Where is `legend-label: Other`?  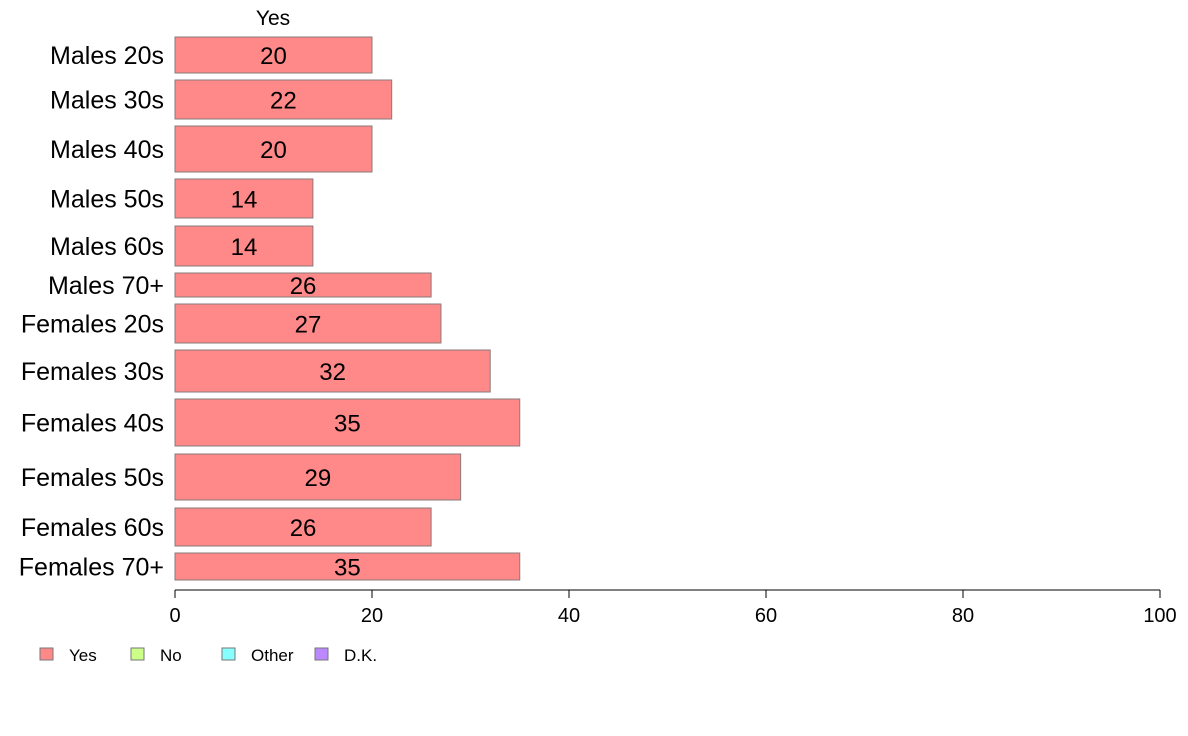 legend-label: Other is located at coordinates (272, 655).